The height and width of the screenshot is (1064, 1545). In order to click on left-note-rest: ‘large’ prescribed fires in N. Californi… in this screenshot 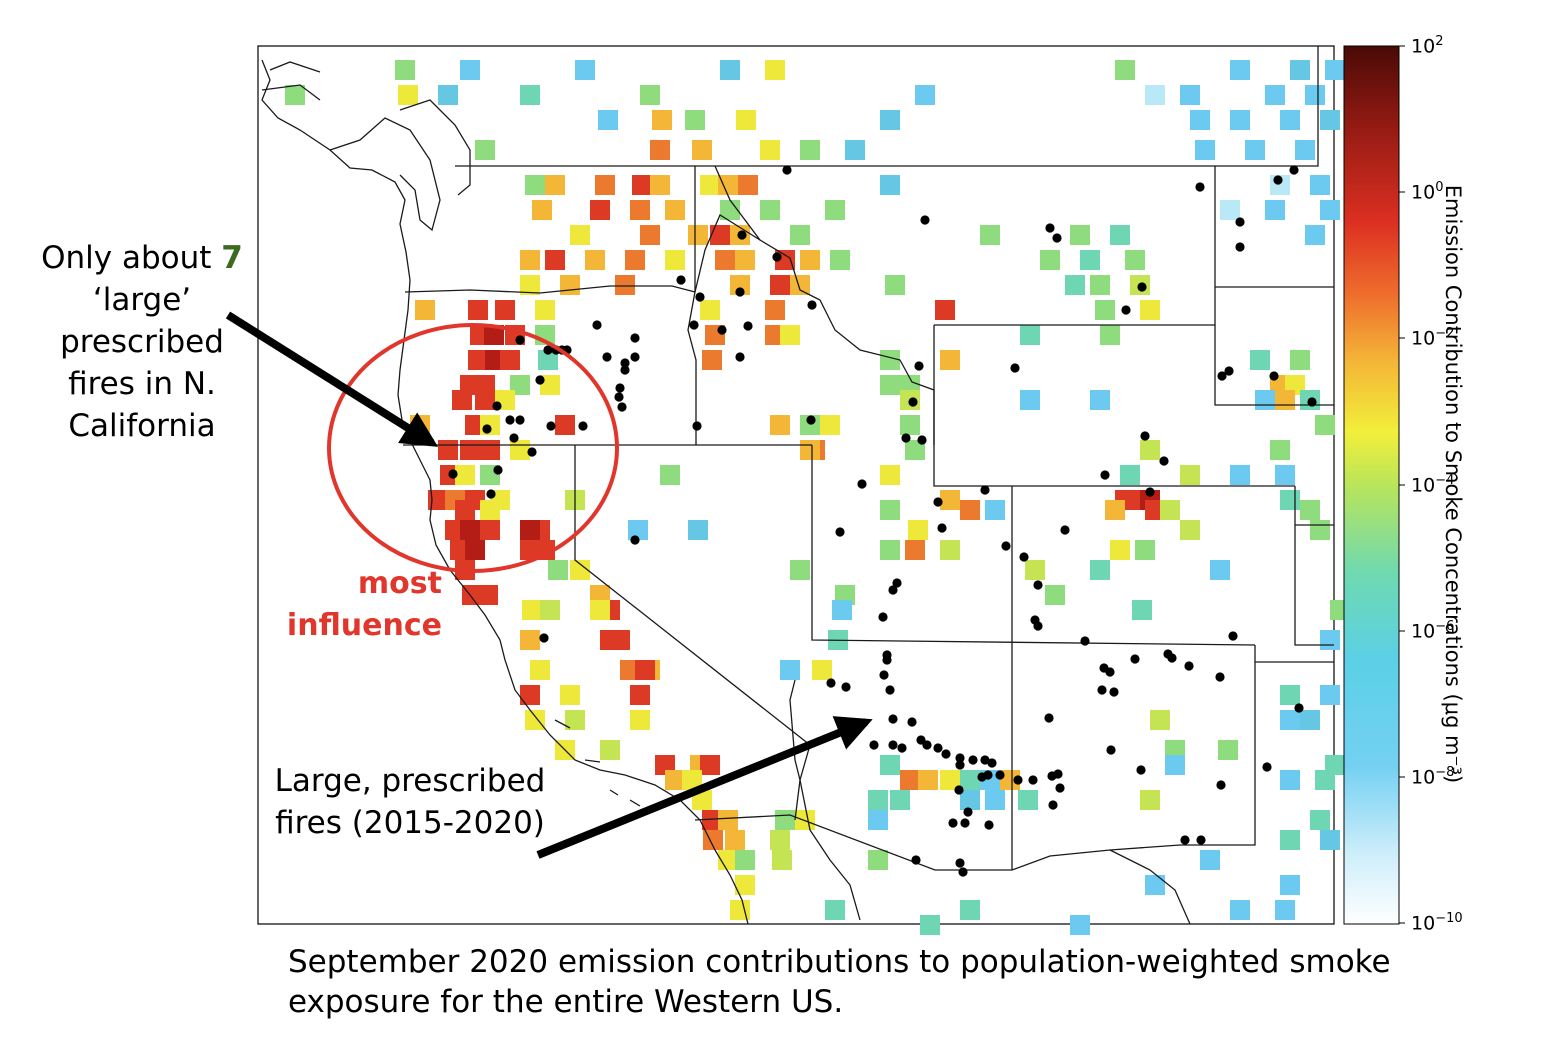, I will do `click(142, 363)`.